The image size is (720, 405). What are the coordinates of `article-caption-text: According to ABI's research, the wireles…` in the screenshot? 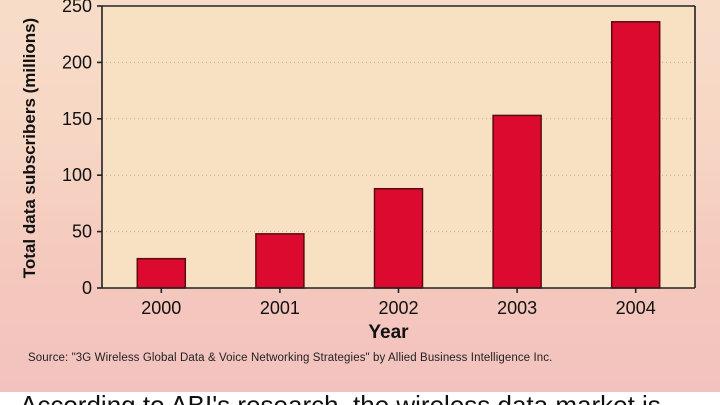 It's located at (340, 397).